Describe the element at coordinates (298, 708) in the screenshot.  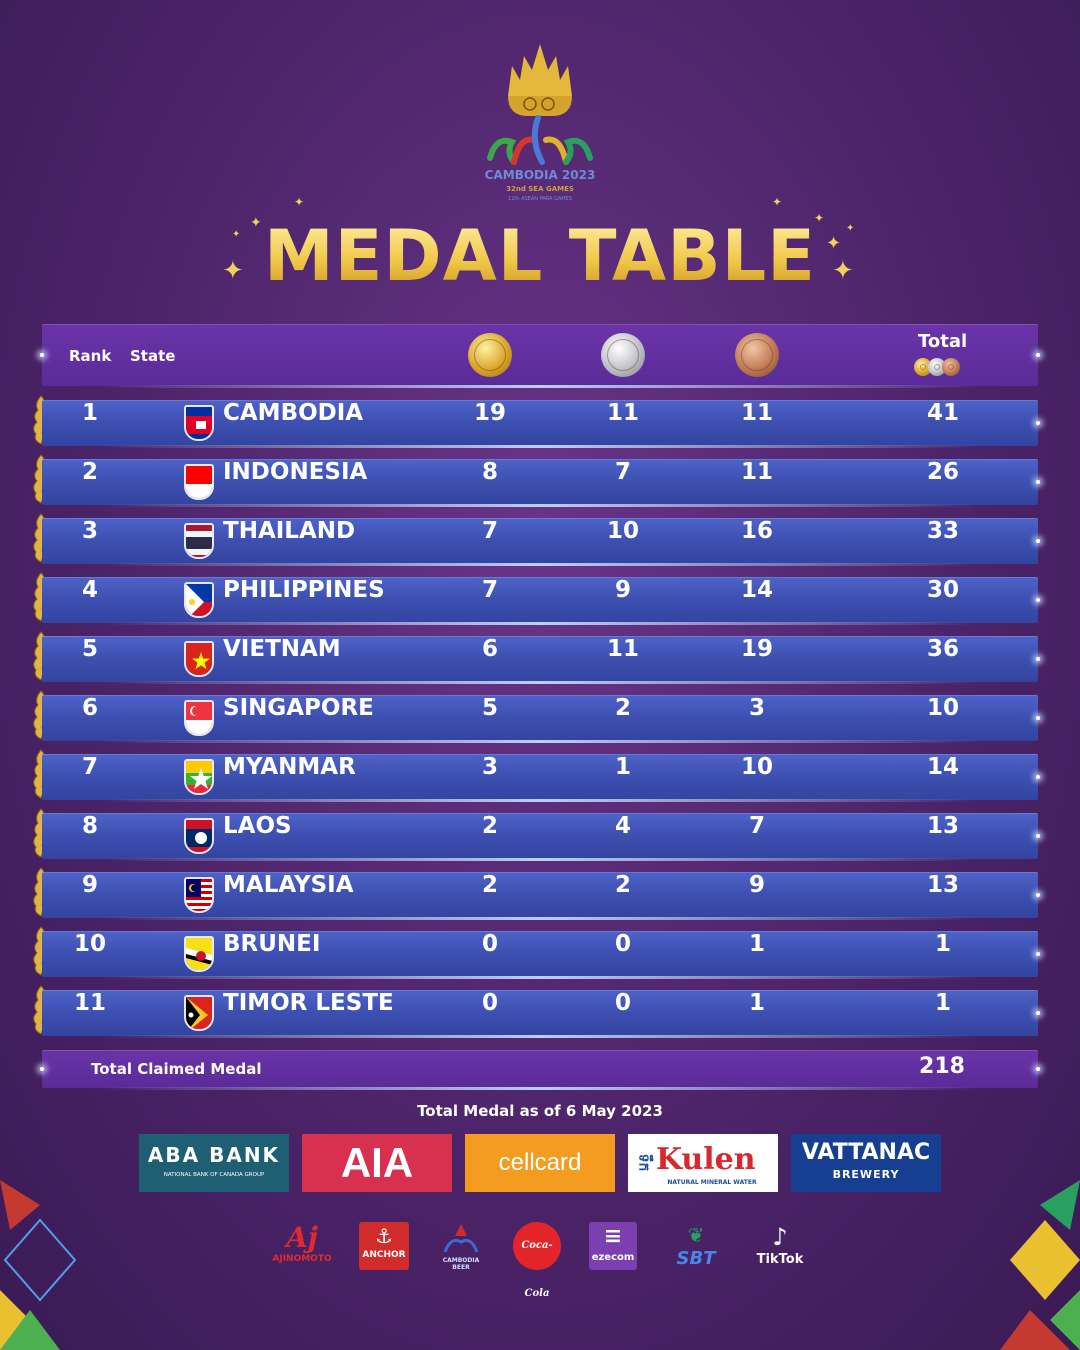
I see `country-cell: SINGAPORE` at that location.